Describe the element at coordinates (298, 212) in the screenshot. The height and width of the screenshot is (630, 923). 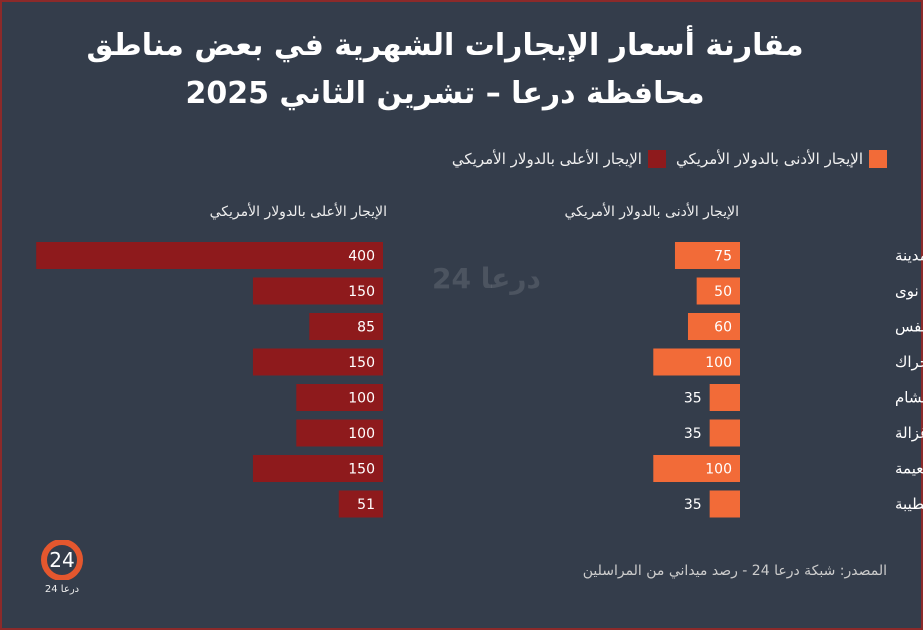
I see `panel-title-max: الإيجار الأعلى بالدولار الأمريكي` at that location.